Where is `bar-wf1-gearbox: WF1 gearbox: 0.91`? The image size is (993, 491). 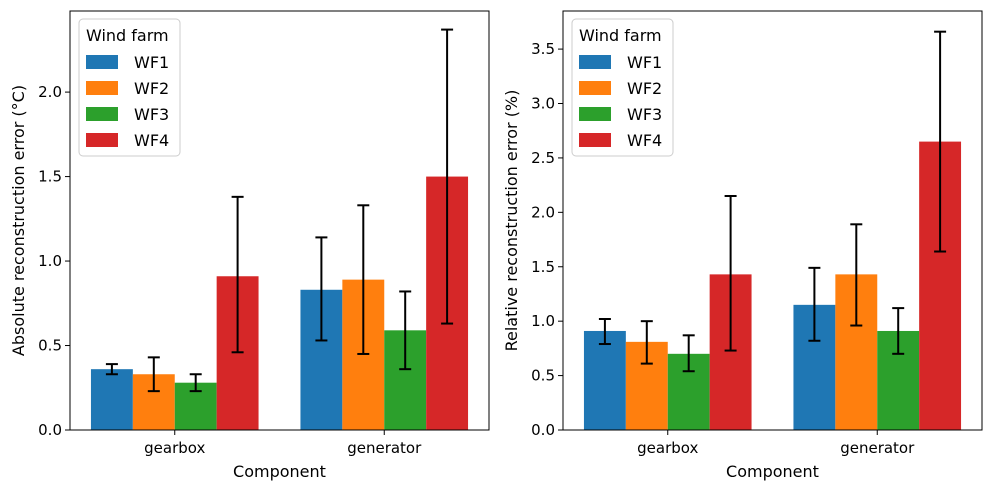
bar-wf1-gearbox: WF1 gearbox: 0.91 is located at coordinates (604, 380).